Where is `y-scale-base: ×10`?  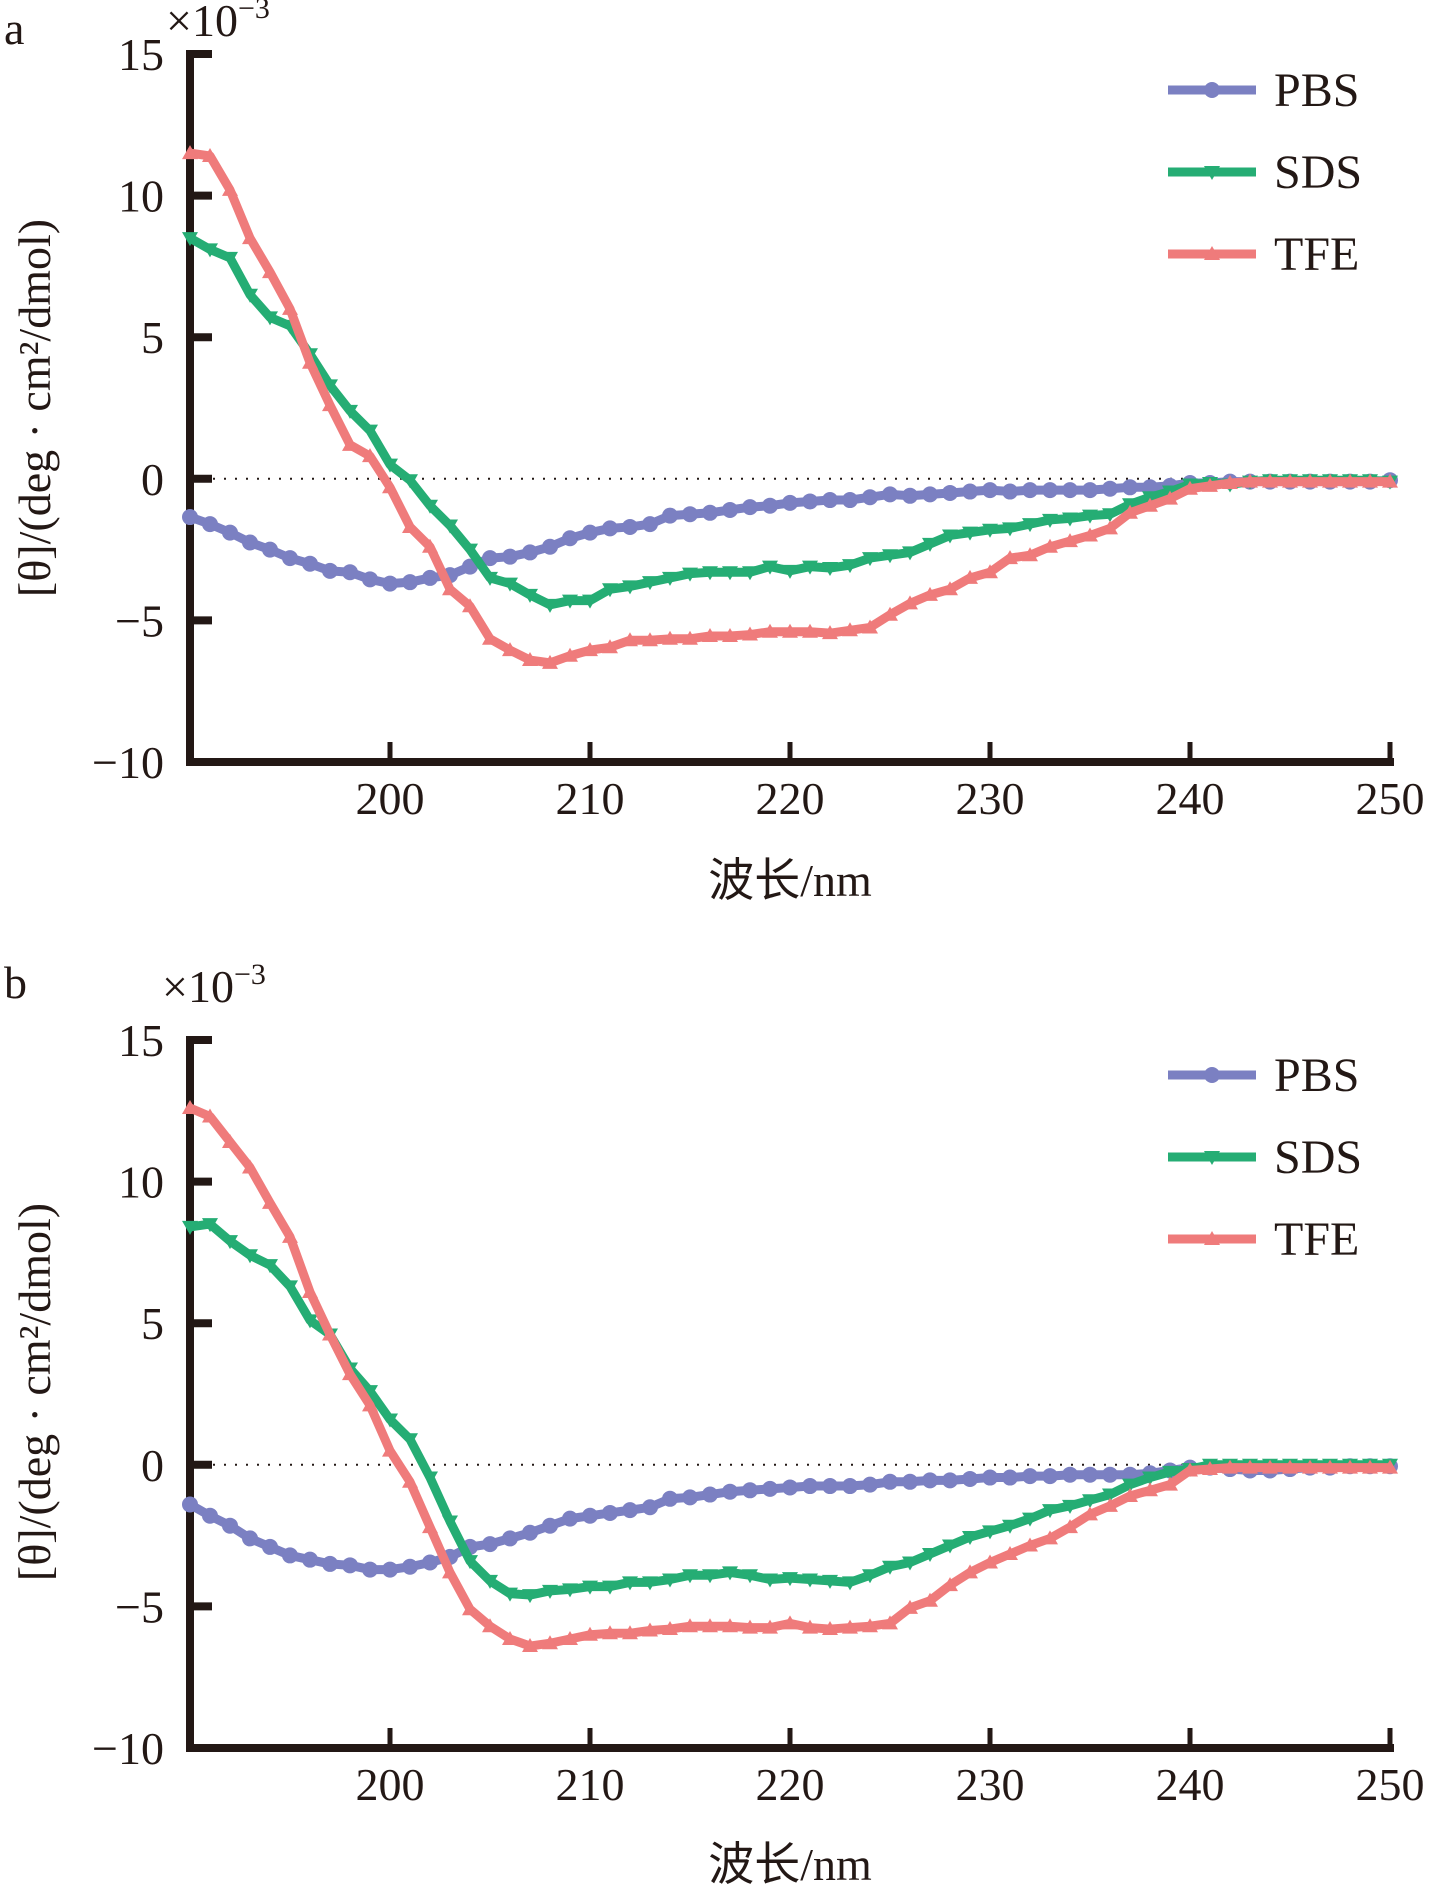
y-scale-base: ×10 is located at coordinates (202, 23).